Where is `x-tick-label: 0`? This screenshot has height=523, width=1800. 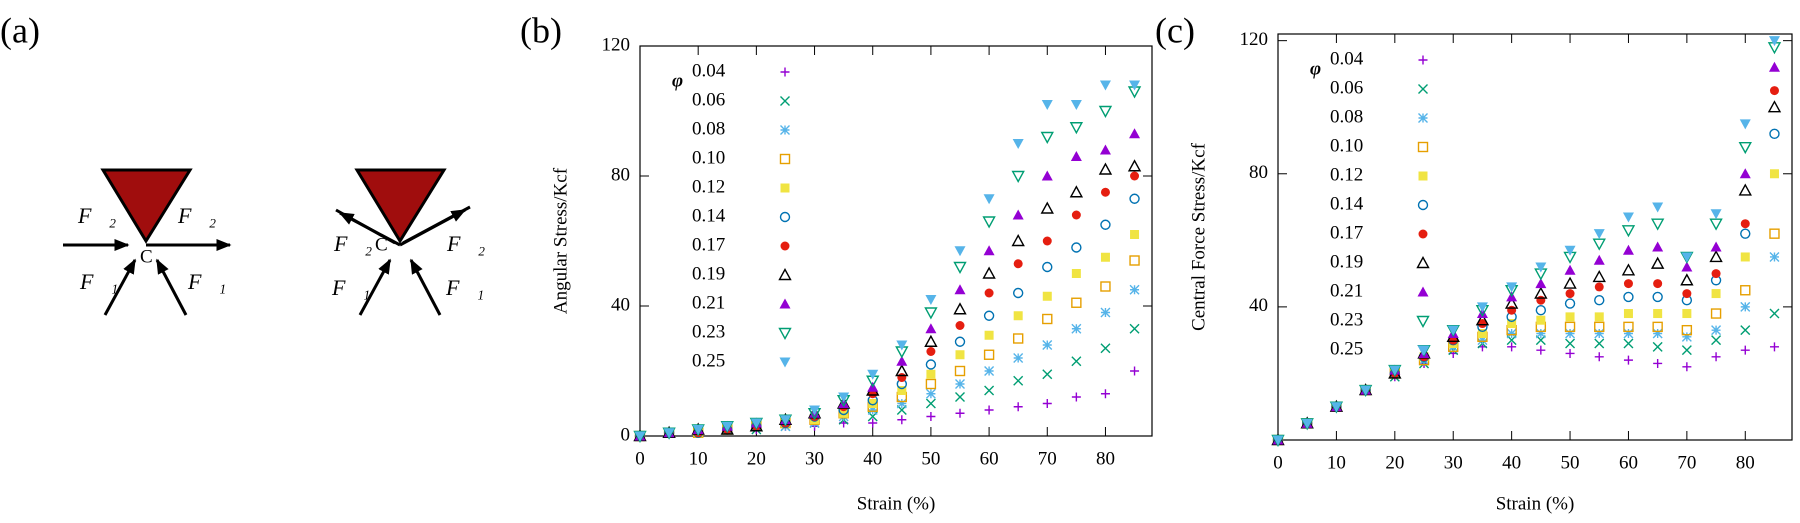 x-tick-label: 0 is located at coordinates (1278, 462).